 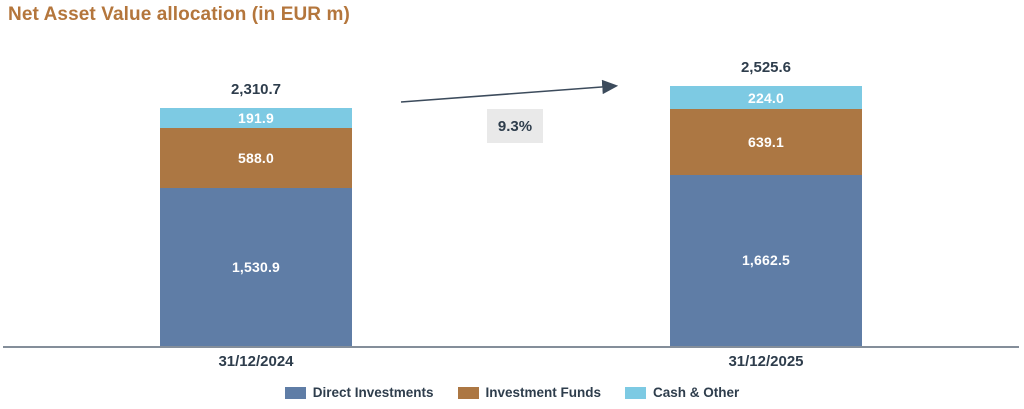 What do you see at coordinates (256, 89) in the screenshot?
I see `bar-total-label: 2,310.7` at bounding box center [256, 89].